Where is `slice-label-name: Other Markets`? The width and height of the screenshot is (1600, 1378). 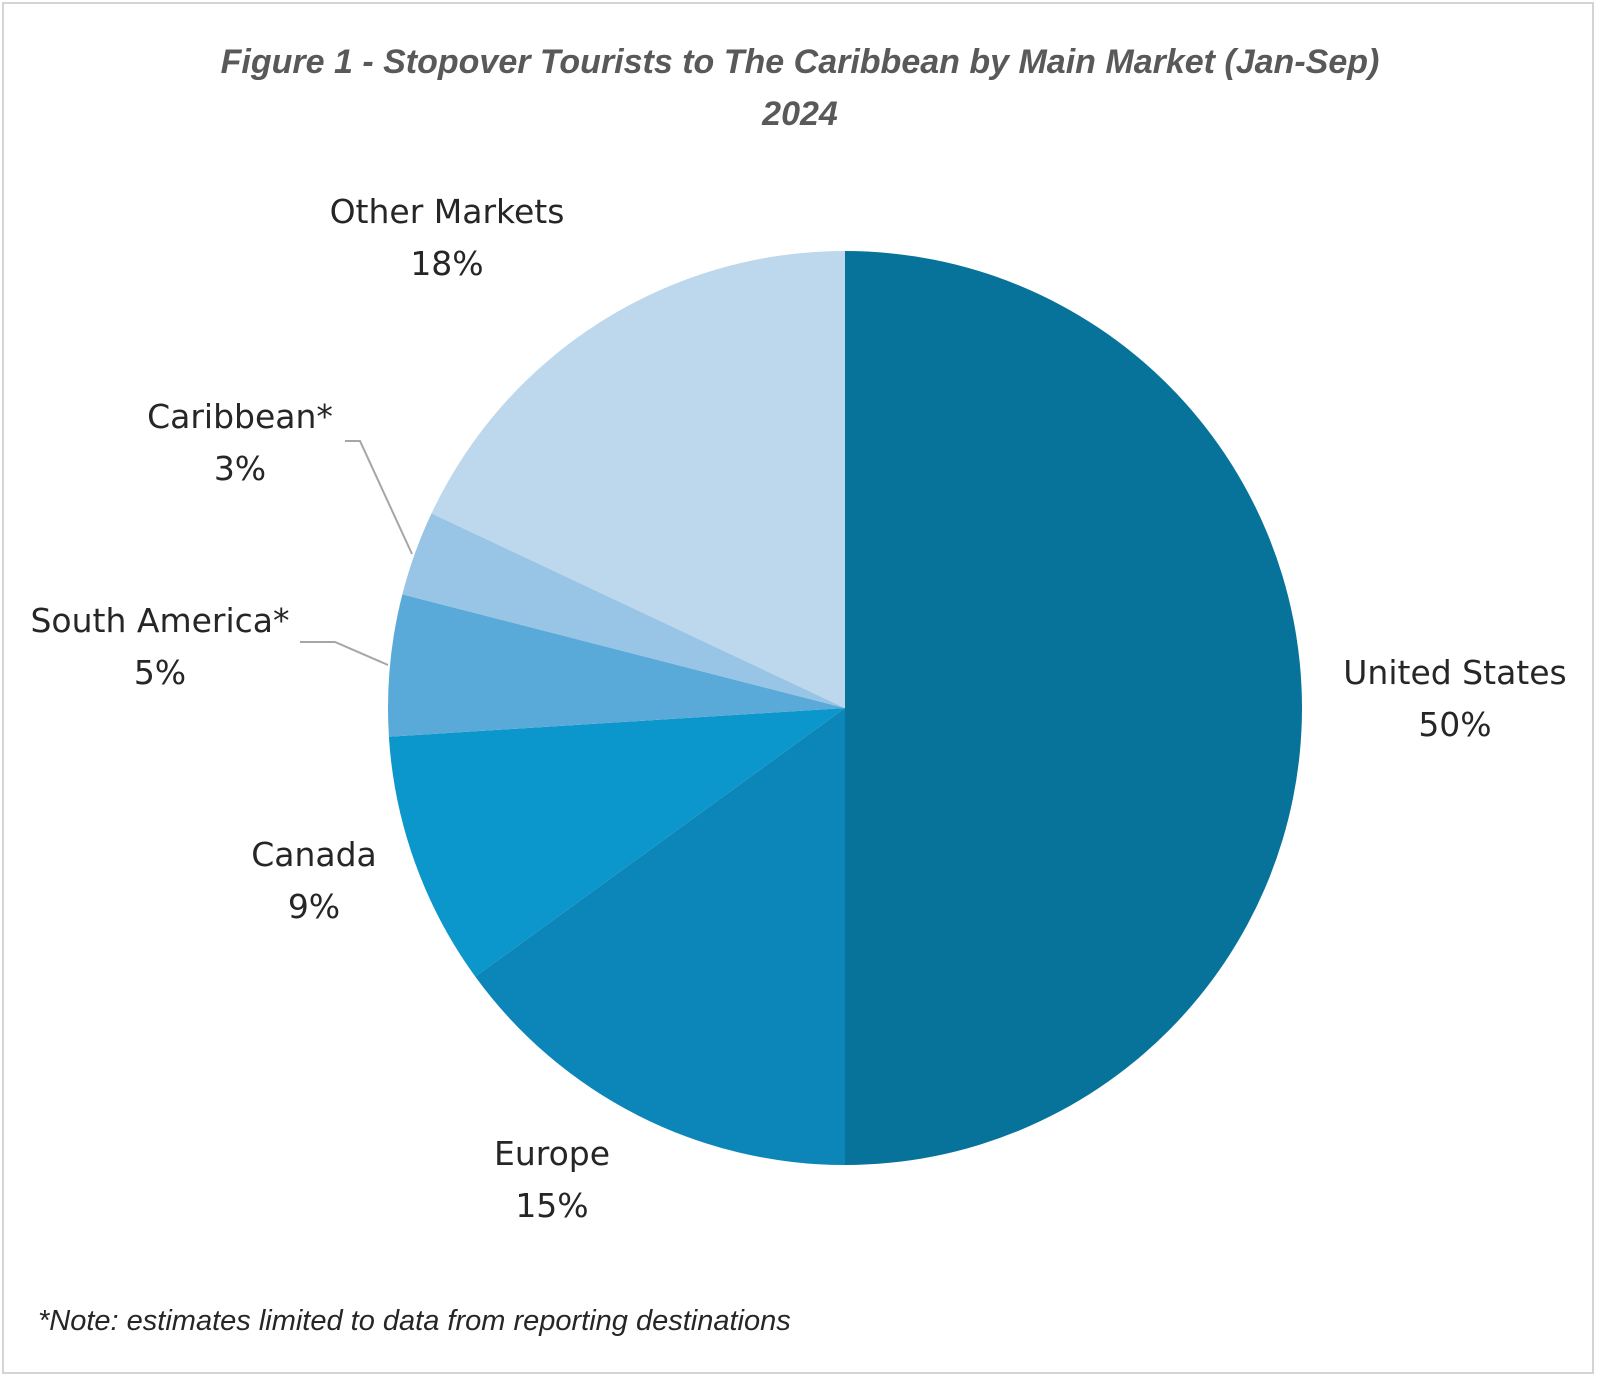
slice-label-name: Other Markets is located at coordinates (447, 211).